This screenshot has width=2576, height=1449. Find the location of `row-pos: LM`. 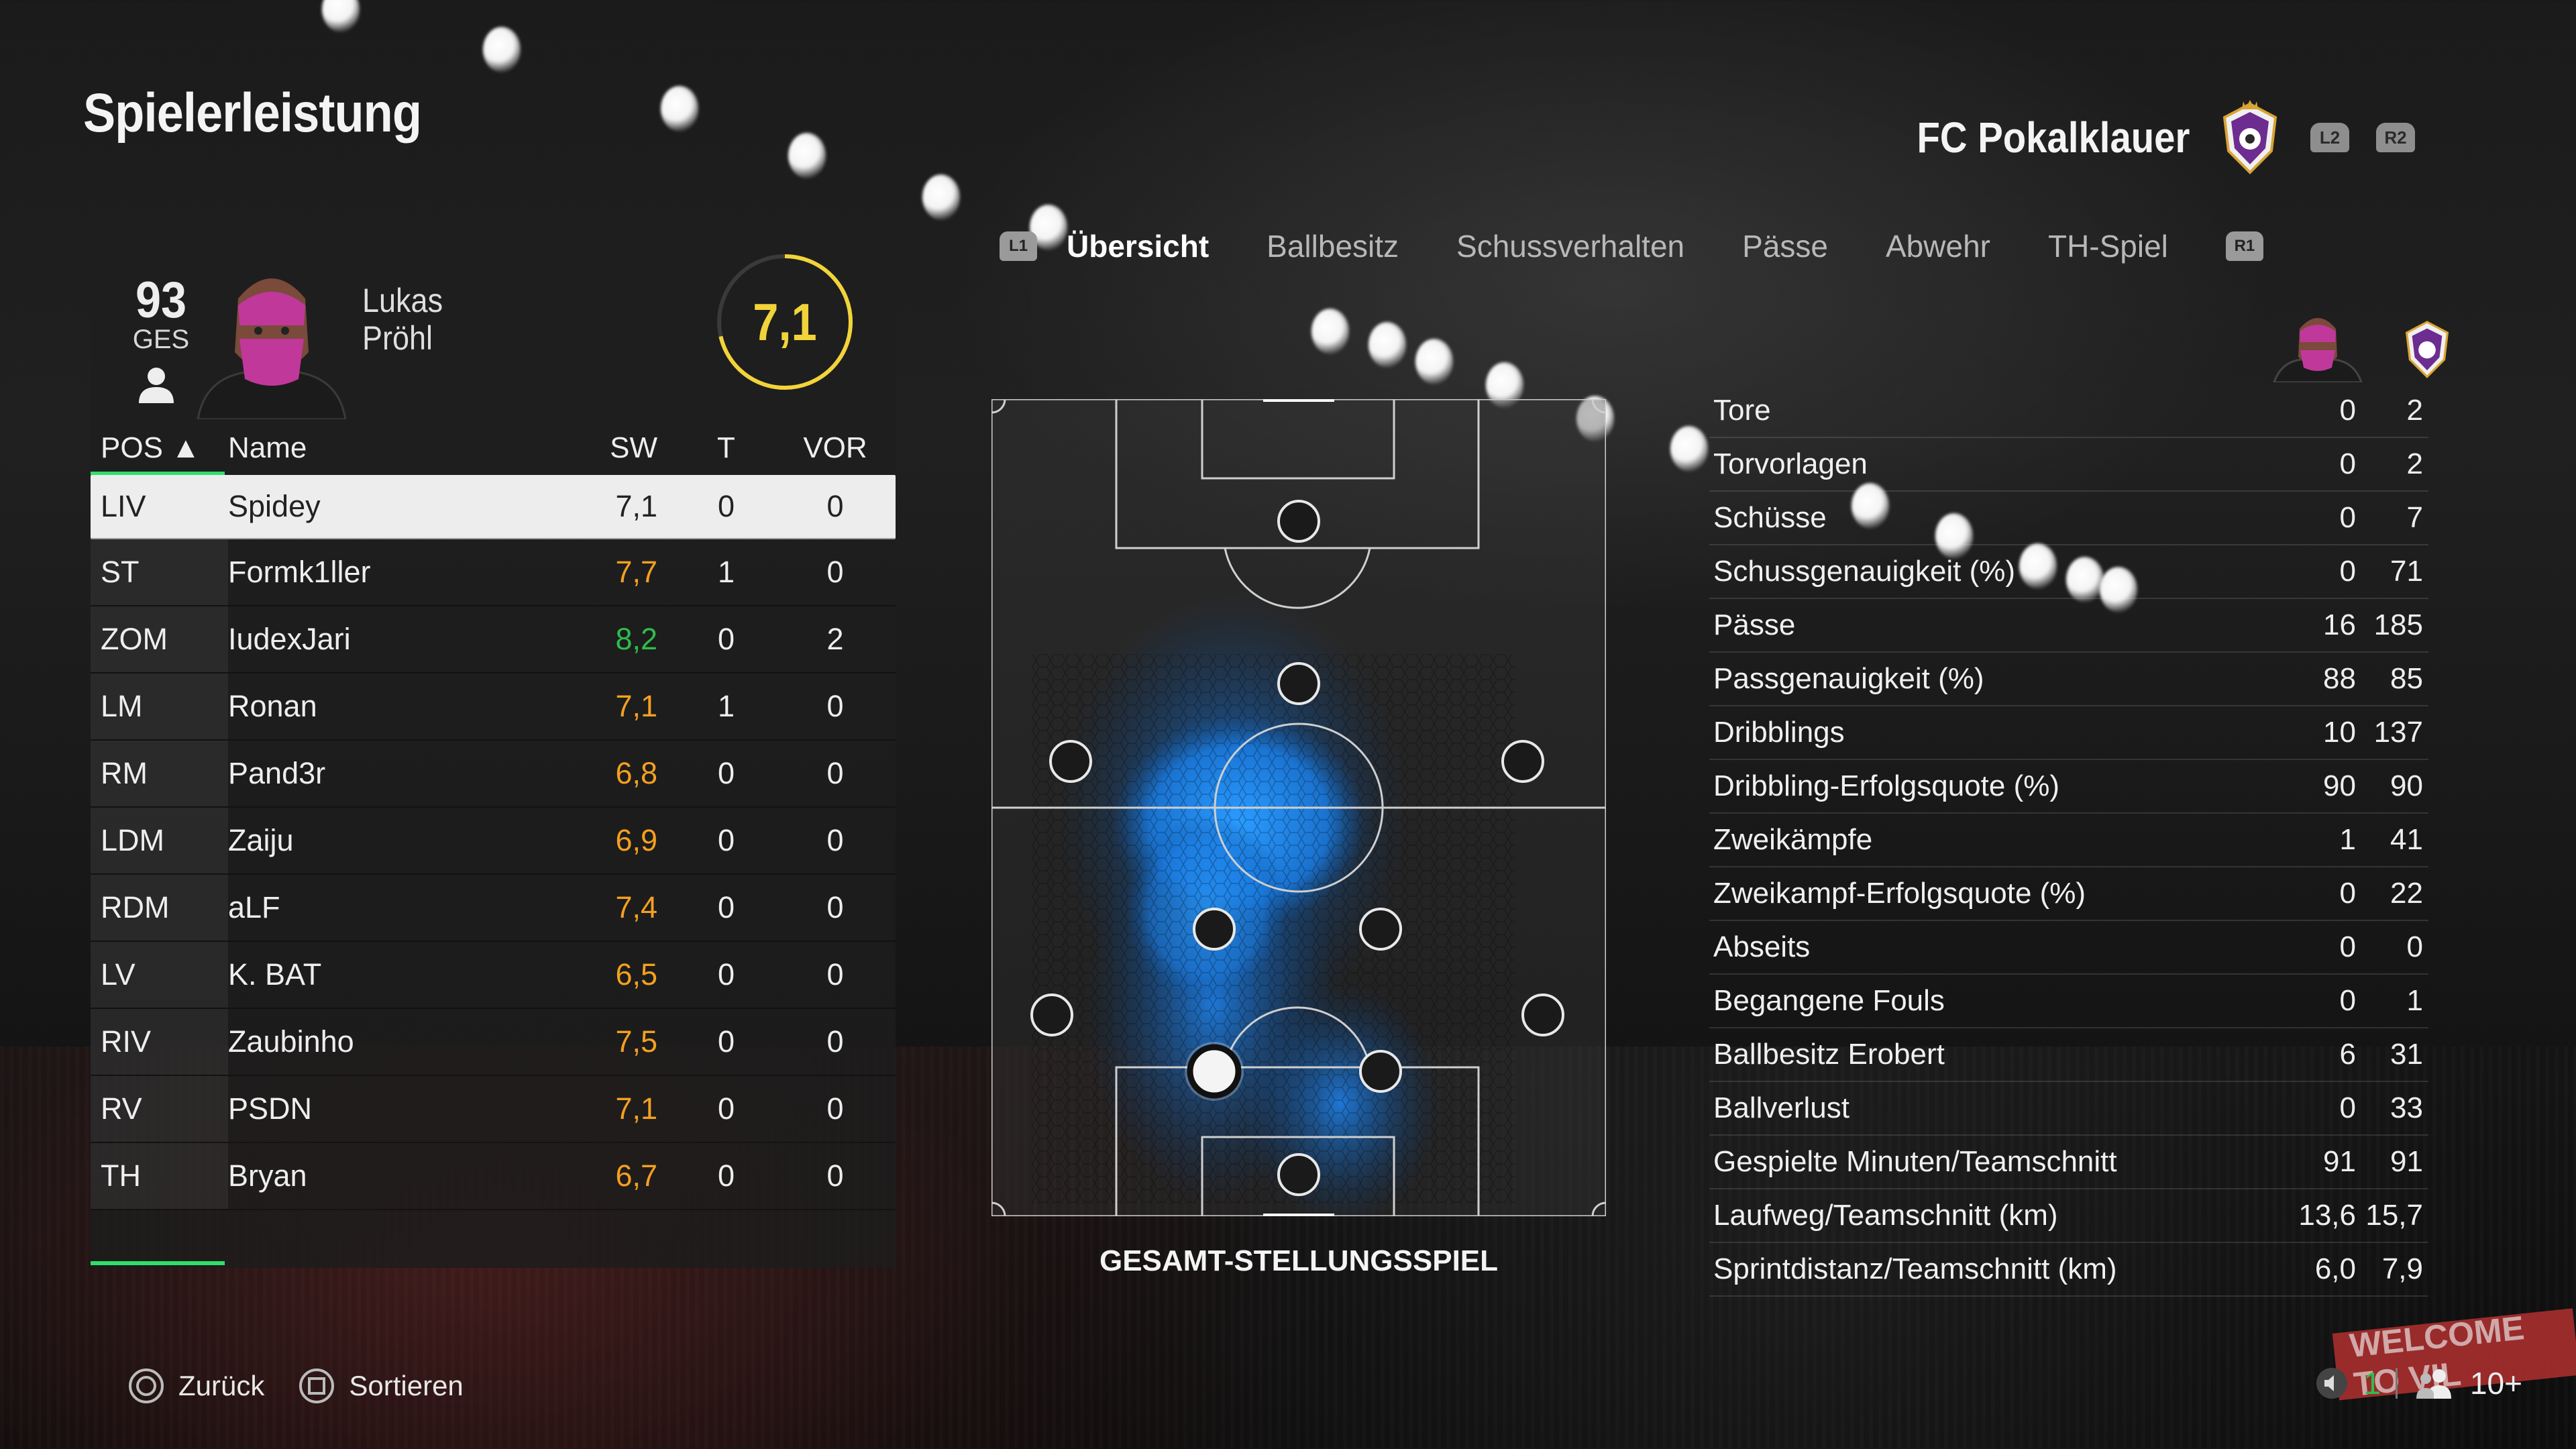

row-pos: LM is located at coordinates (159, 706).